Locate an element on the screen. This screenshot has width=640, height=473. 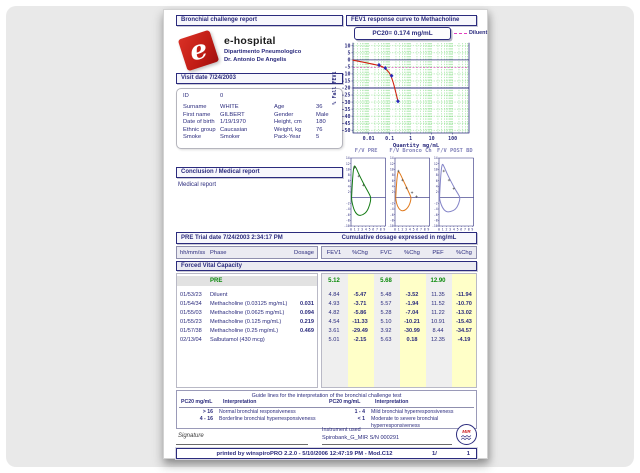
svg-text: 5 is located at coordinates (458, 230).